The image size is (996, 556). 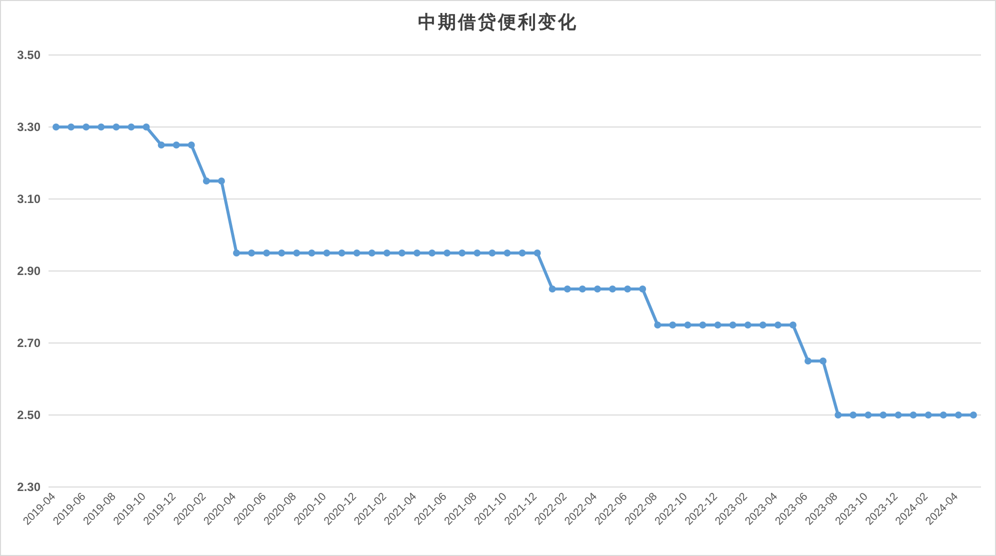 What do you see at coordinates (29, 271) in the screenshot?
I see `y-tick-label: 2.90` at bounding box center [29, 271].